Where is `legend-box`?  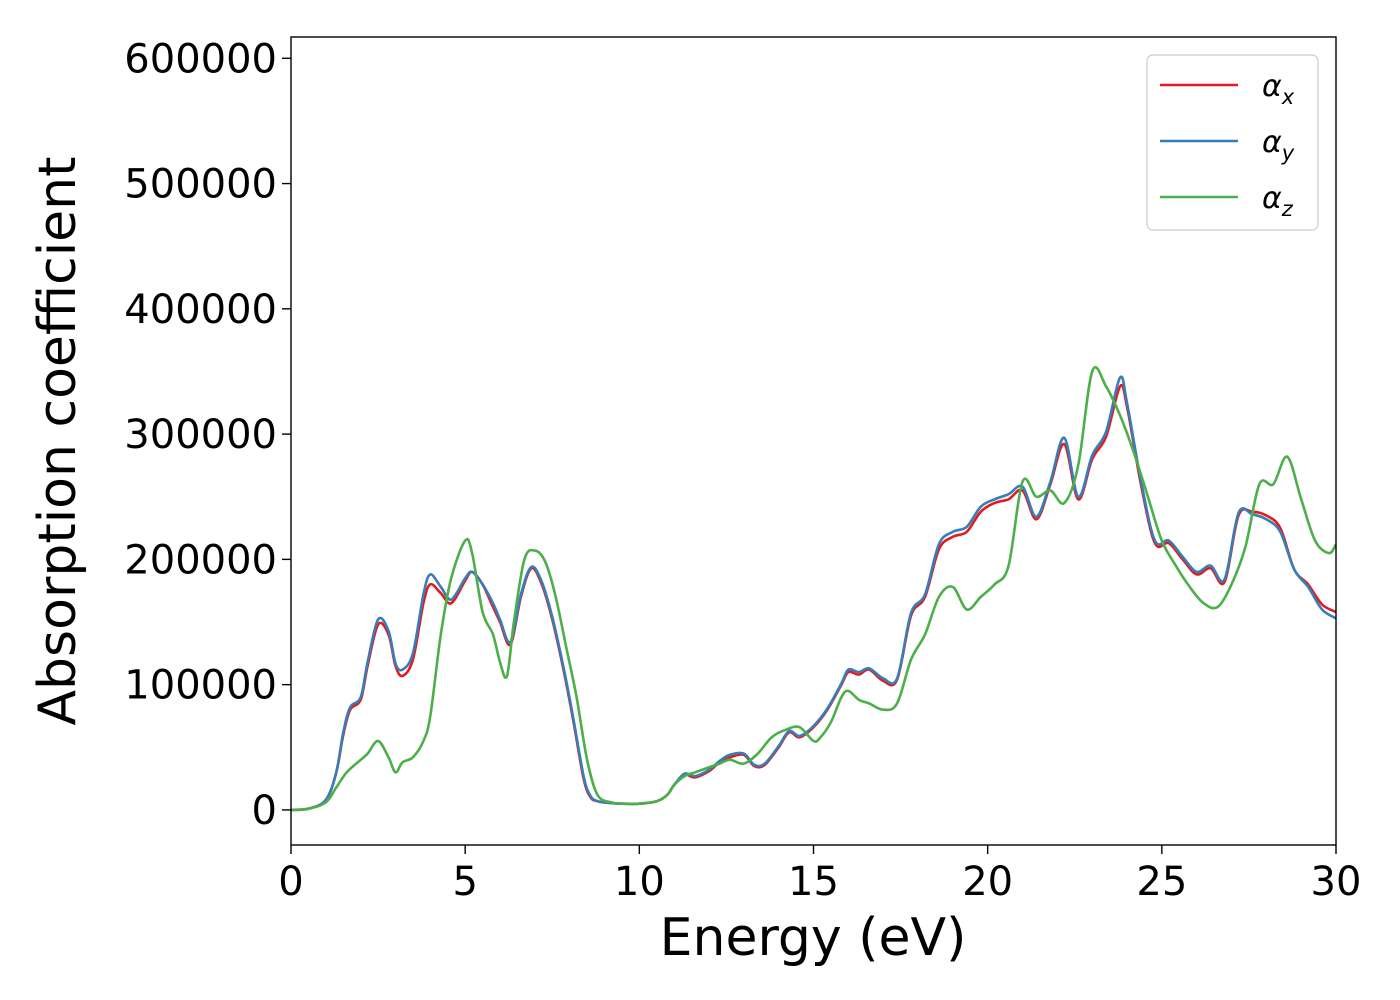
legend-box is located at coordinates (1232, 142).